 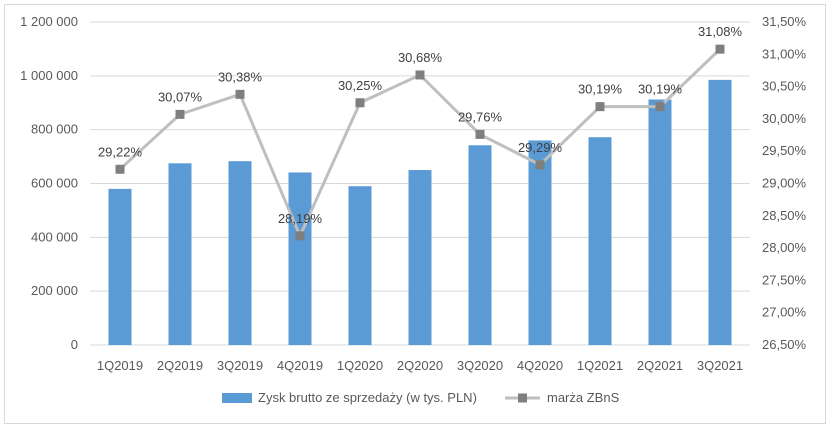 I want to click on data-label: 30,25%, so click(x=360, y=85).